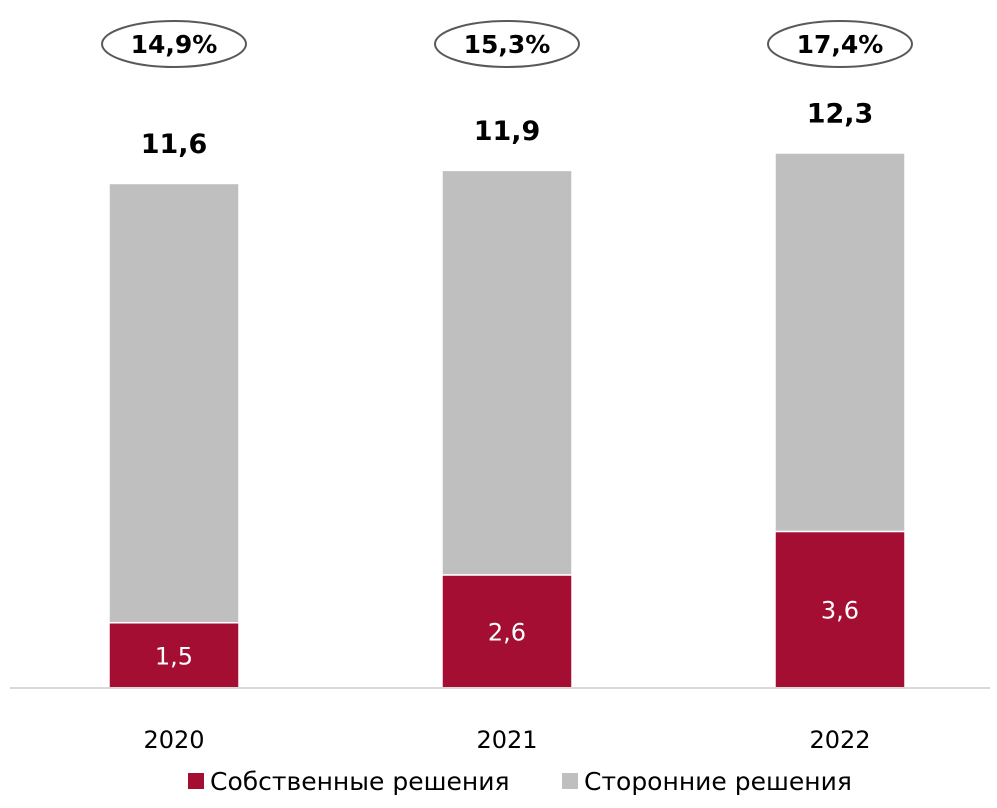  I want to click on data-label: 1,5, so click(174, 656).